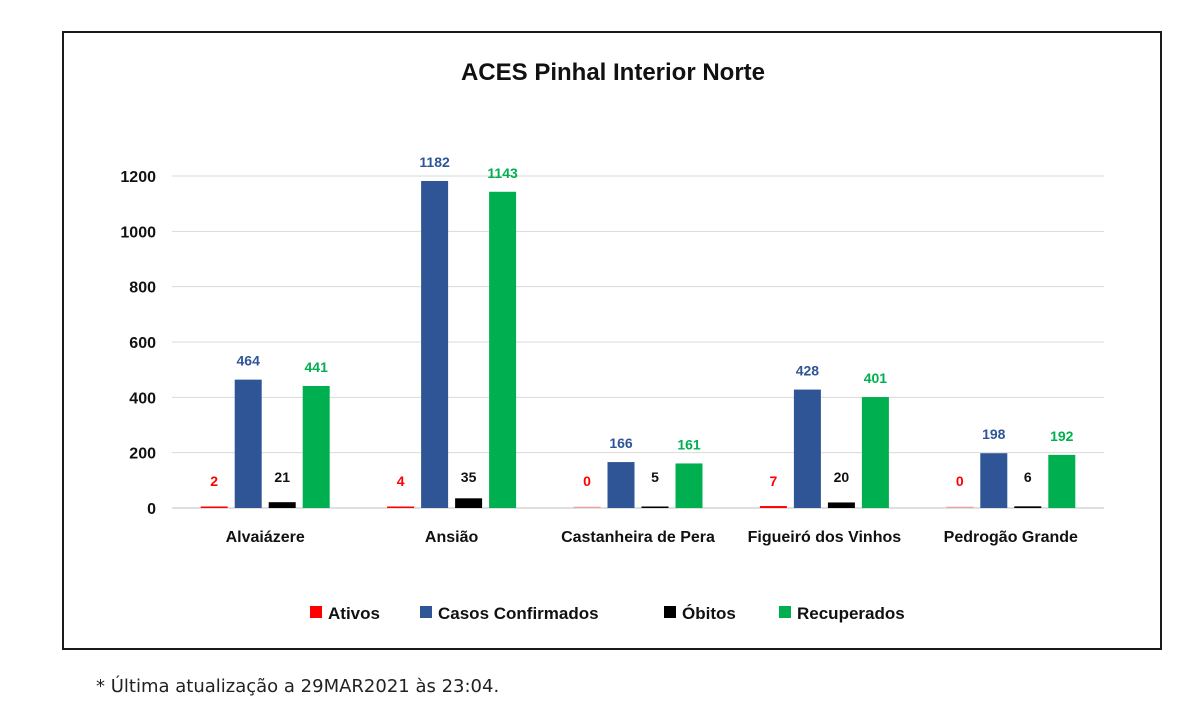 Image resolution: width=1200 pixels, height=714 pixels. I want to click on category-label: Pedrogão Grande, so click(1011, 537).